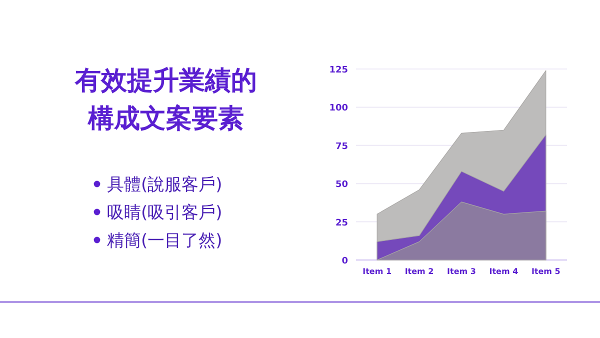 This screenshot has width=600, height=338. I want to click on y-tick-label: 25, so click(341, 223).